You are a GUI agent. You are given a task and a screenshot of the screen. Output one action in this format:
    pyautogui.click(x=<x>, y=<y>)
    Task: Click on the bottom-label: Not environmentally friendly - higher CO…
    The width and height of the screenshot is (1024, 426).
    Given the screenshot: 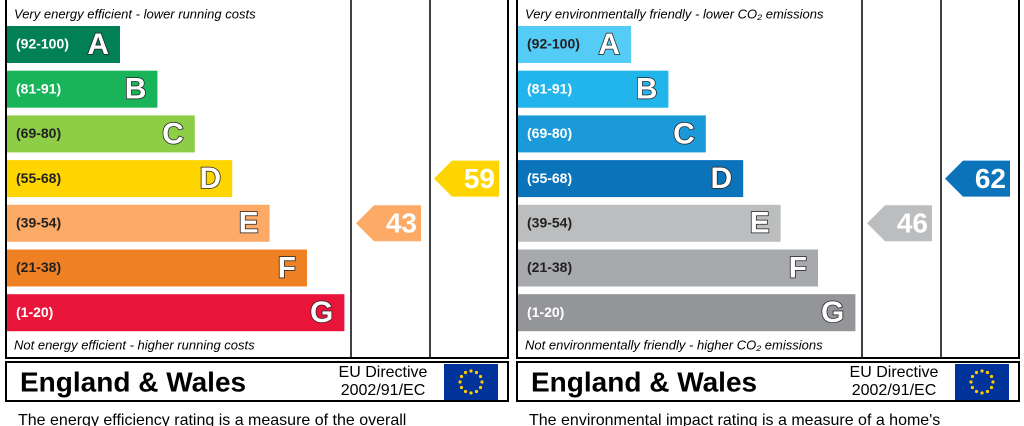 What is the action you would take?
    pyautogui.click(x=674, y=344)
    